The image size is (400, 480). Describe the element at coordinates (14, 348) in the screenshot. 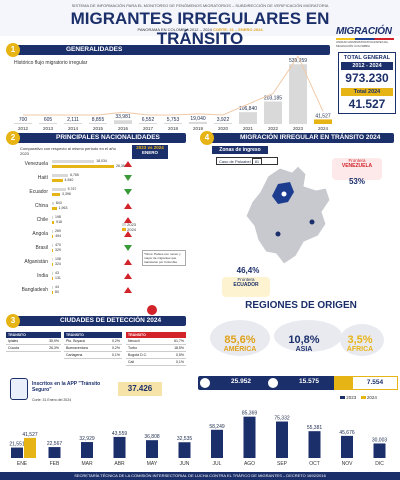

I see `city-name: Cúcuta` at that location.